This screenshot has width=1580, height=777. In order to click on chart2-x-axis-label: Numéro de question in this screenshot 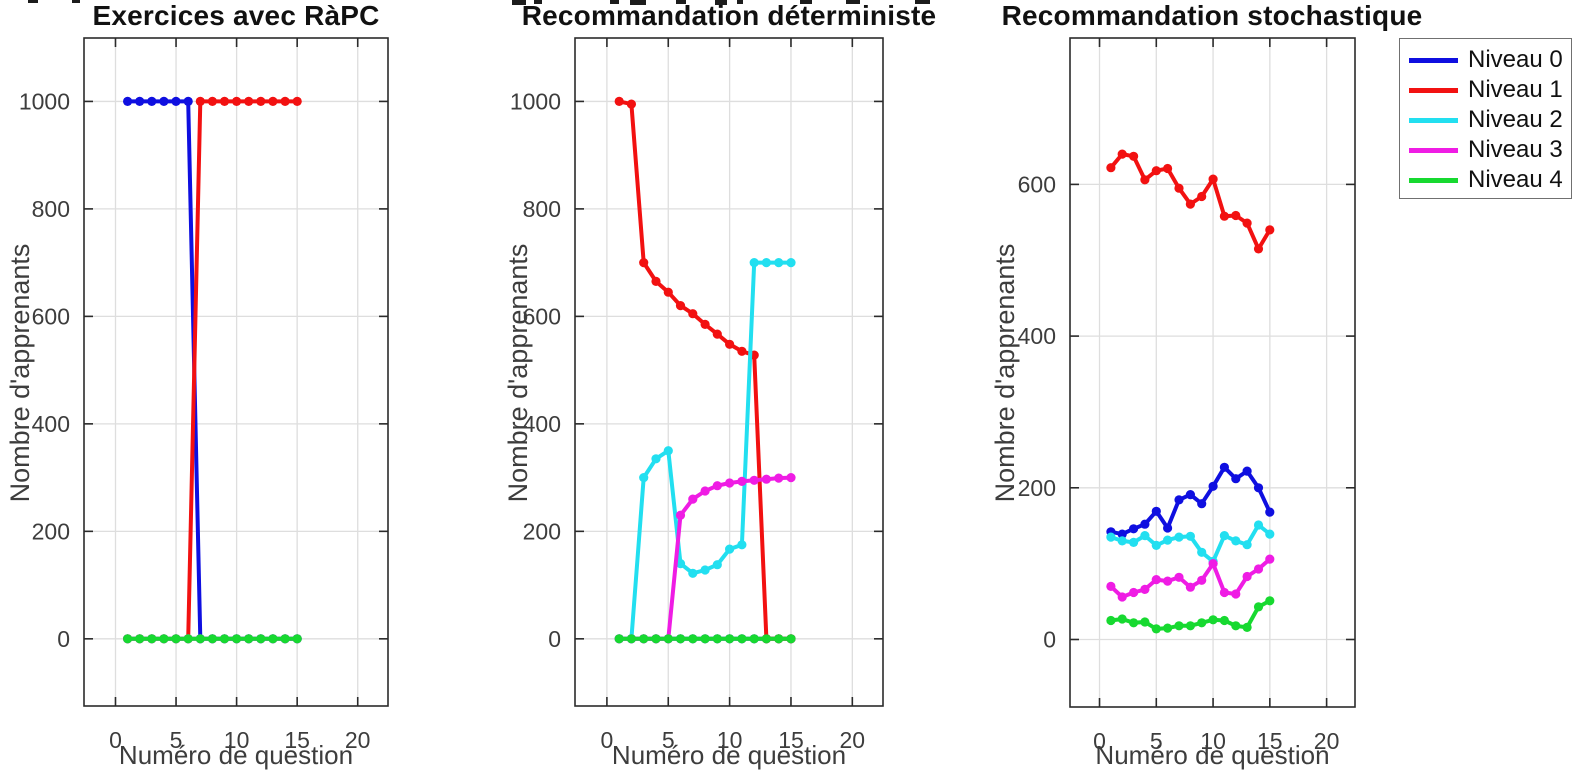, I will do `click(729, 755)`.